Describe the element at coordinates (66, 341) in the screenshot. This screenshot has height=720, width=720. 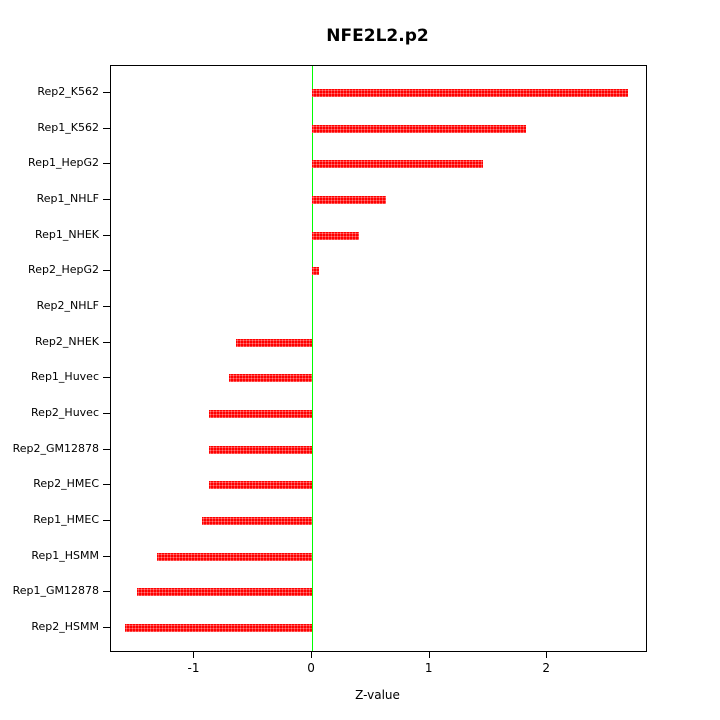
I see `y-axis-label: Rep2_NHEK` at that location.